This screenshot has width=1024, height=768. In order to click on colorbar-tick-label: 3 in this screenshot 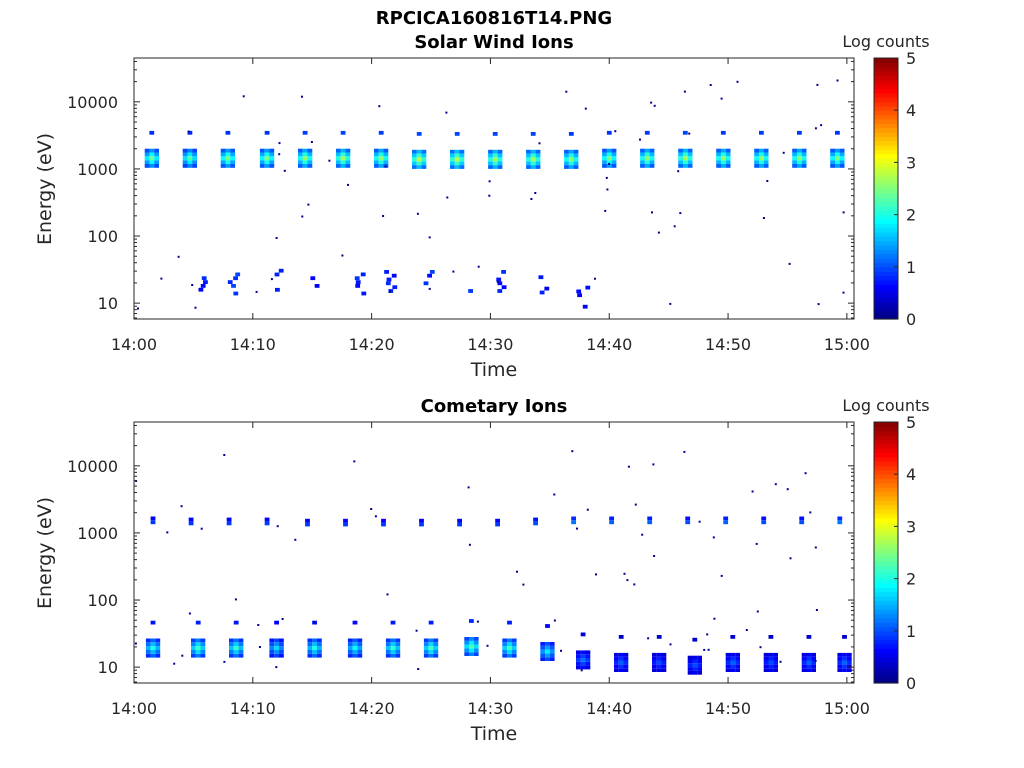, I will do `click(911, 526)`.